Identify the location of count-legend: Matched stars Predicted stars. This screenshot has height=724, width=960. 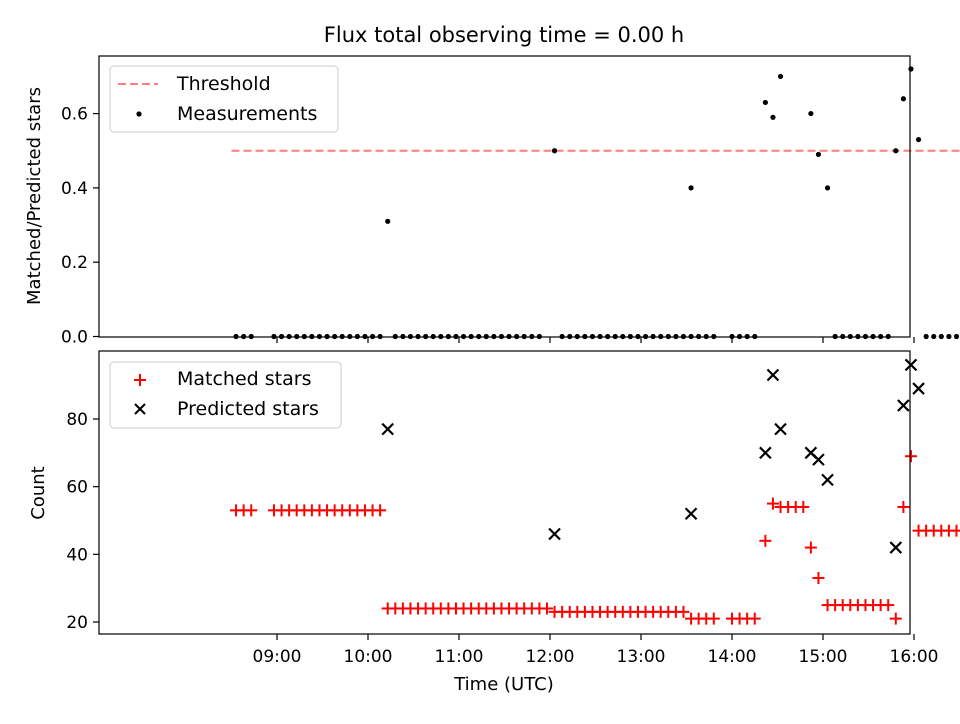
(225, 395).